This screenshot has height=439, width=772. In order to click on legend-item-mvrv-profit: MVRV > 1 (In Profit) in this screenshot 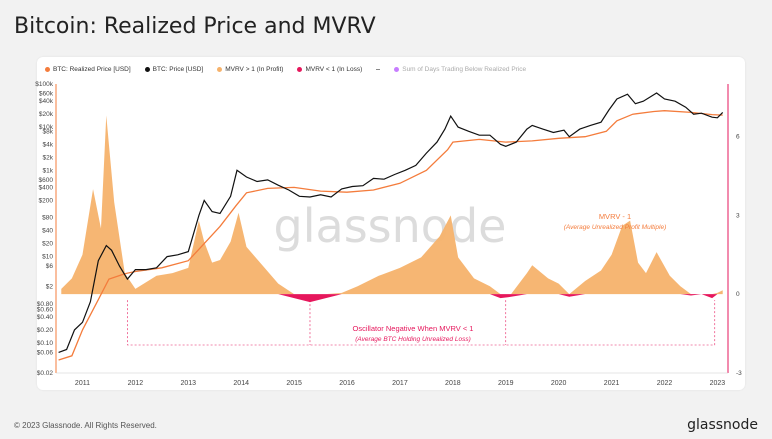, I will do `click(250, 69)`.